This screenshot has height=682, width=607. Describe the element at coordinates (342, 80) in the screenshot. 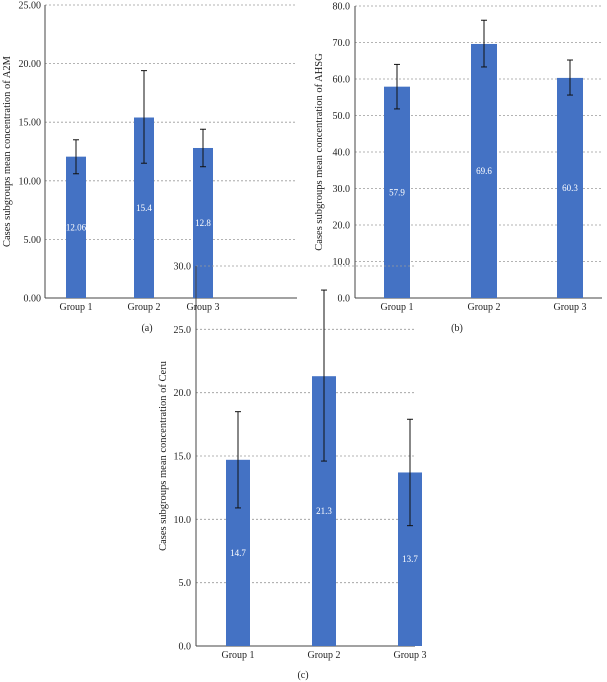

I see `y-tick-label: 60.0` at that location.